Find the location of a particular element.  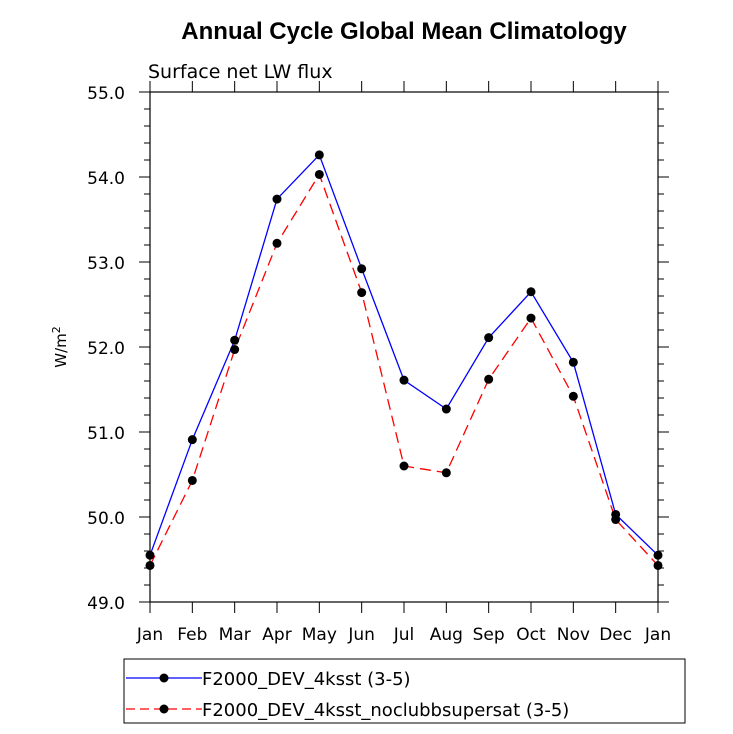

x-tick-label: Dec is located at coordinates (615, 635).